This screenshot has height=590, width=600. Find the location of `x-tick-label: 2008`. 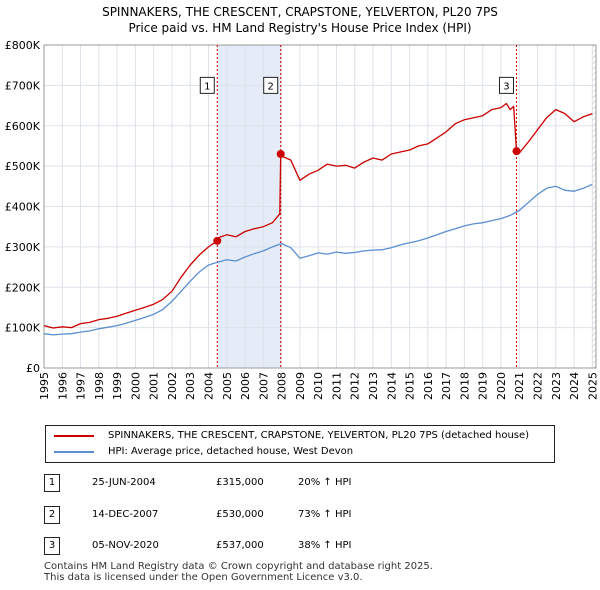

x-tick-label: 2008 is located at coordinates (282, 386).